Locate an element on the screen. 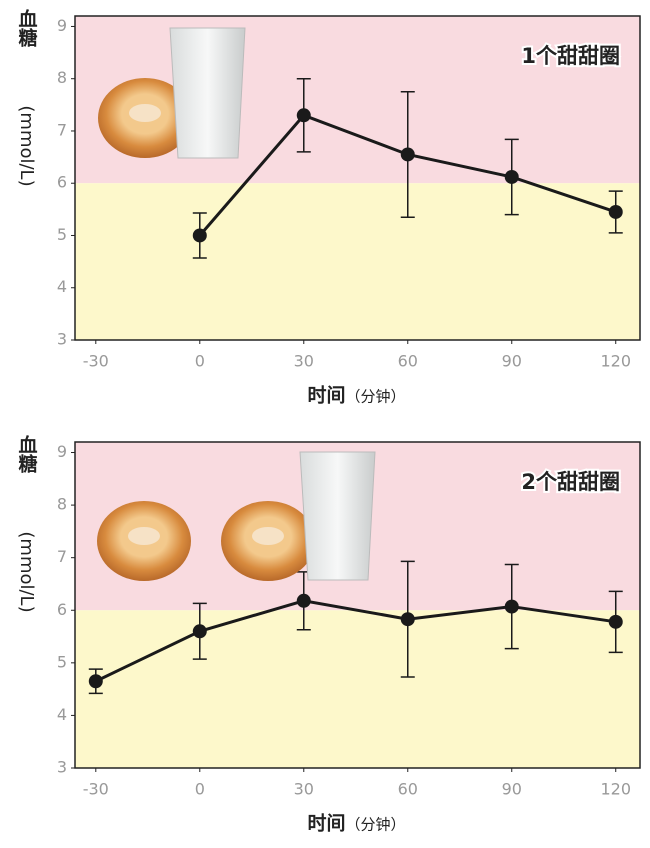  series-line is located at coordinates (355, 641).